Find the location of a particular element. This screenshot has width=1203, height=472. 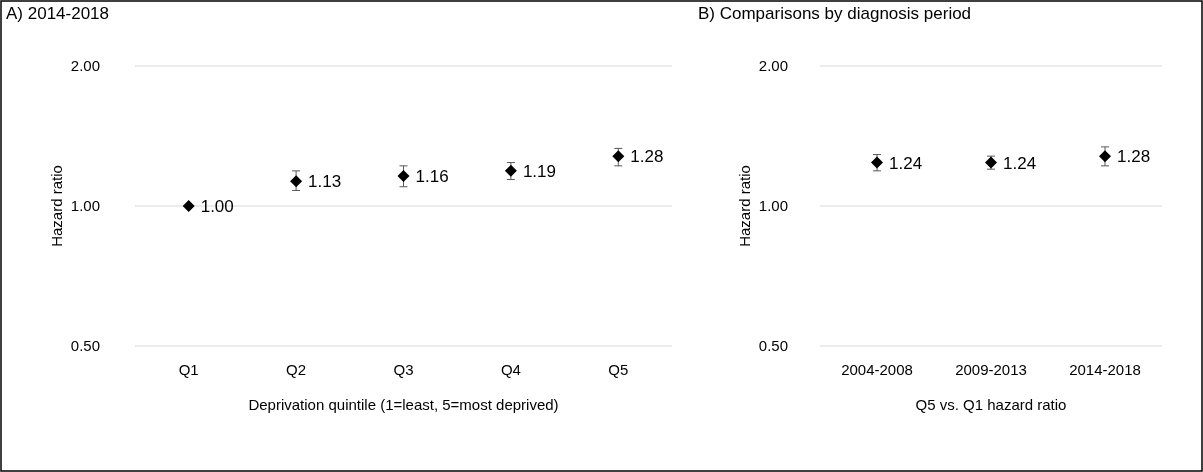

x-tick-label: 2009-2013 is located at coordinates (991, 369).